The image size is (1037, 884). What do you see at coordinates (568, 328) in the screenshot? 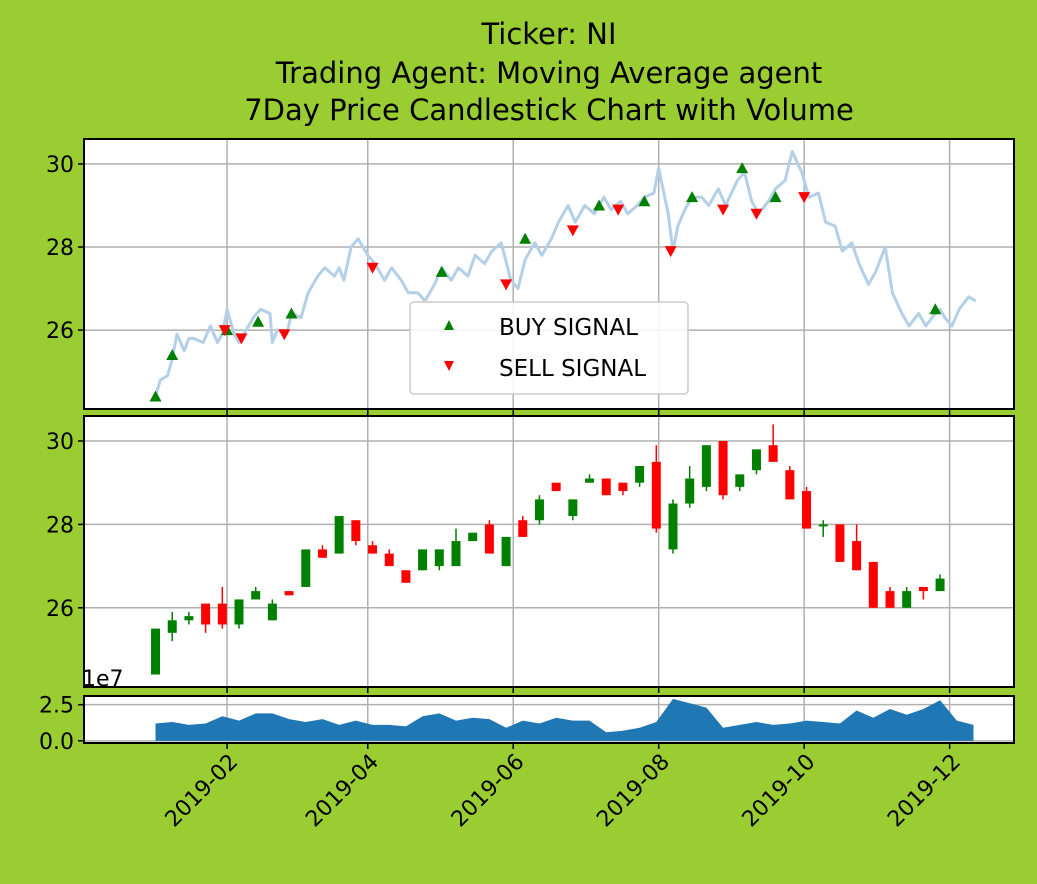
I see `legend-buy-label: BUY SIGNAL` at bounding box center [568, 328].